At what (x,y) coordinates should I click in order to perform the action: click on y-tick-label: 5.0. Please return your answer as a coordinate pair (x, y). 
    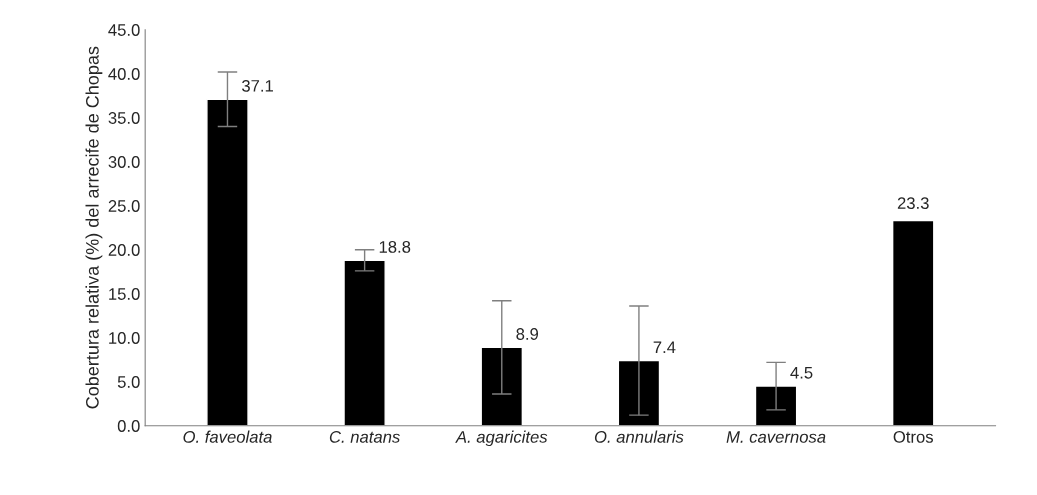
    Looking at the image, I should click on (128, 382).